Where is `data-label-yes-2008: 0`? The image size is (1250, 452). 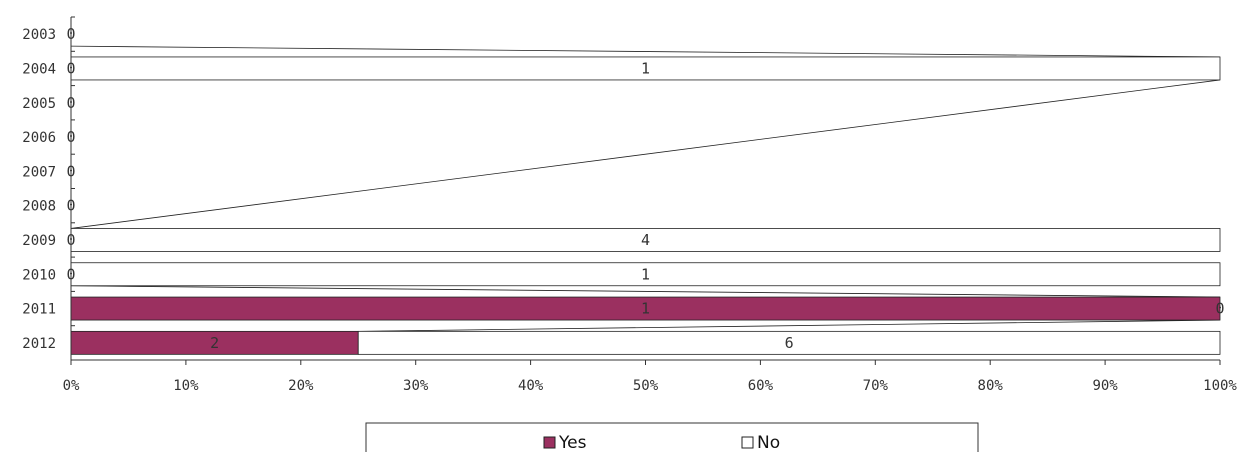 data-label-yes-2008: 0 is located at coordinates (70, 206).